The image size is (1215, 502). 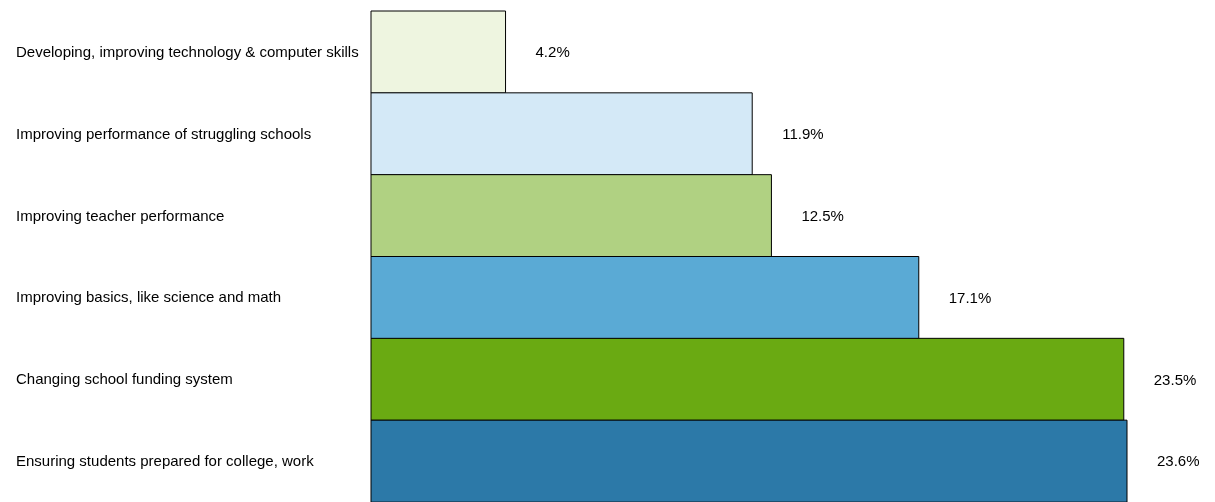 I want to click on data-label: 23.5%, so click(x=1175, y=379).